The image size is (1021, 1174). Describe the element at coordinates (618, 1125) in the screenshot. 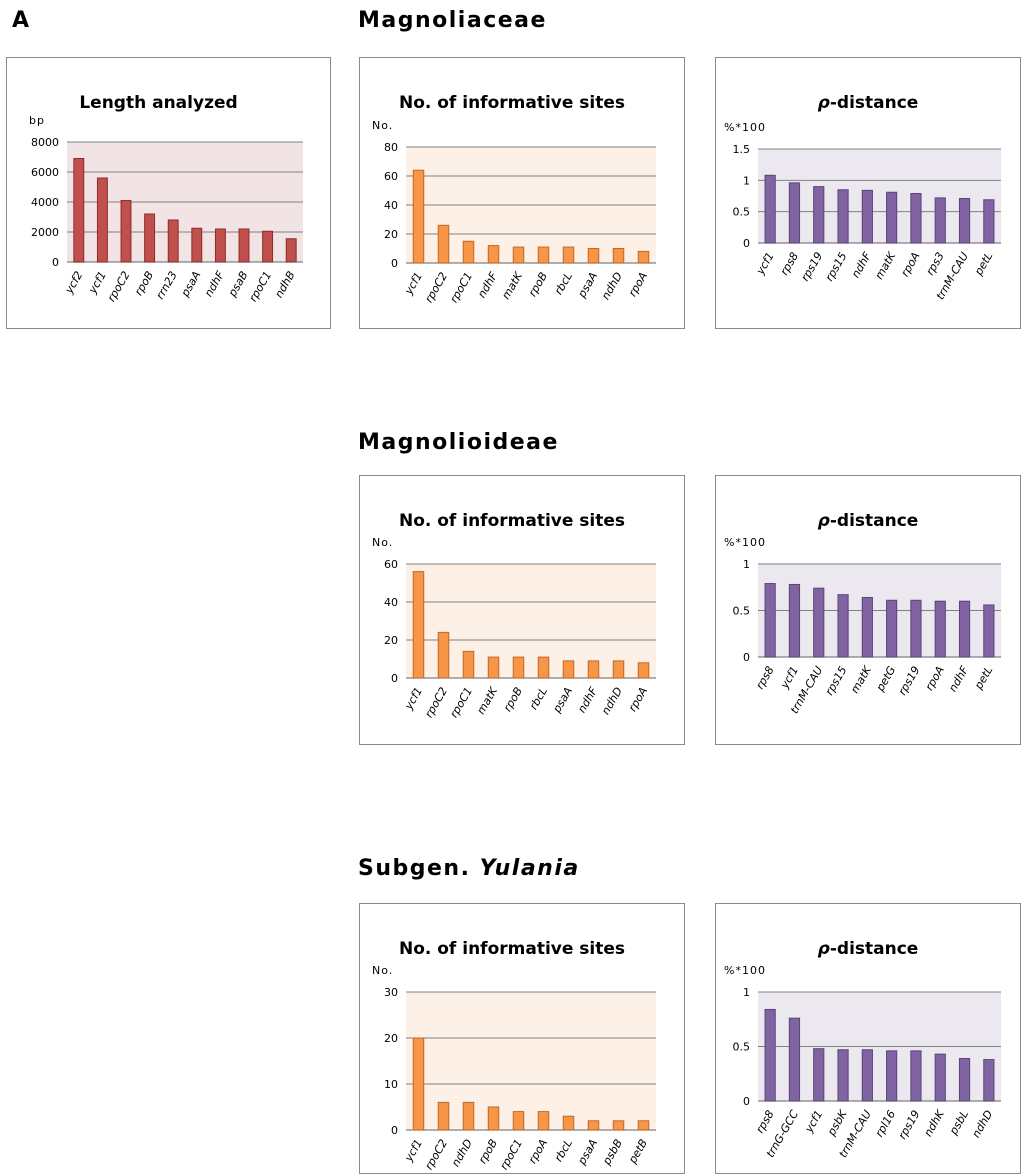

I see `bar-psbB` at that location.